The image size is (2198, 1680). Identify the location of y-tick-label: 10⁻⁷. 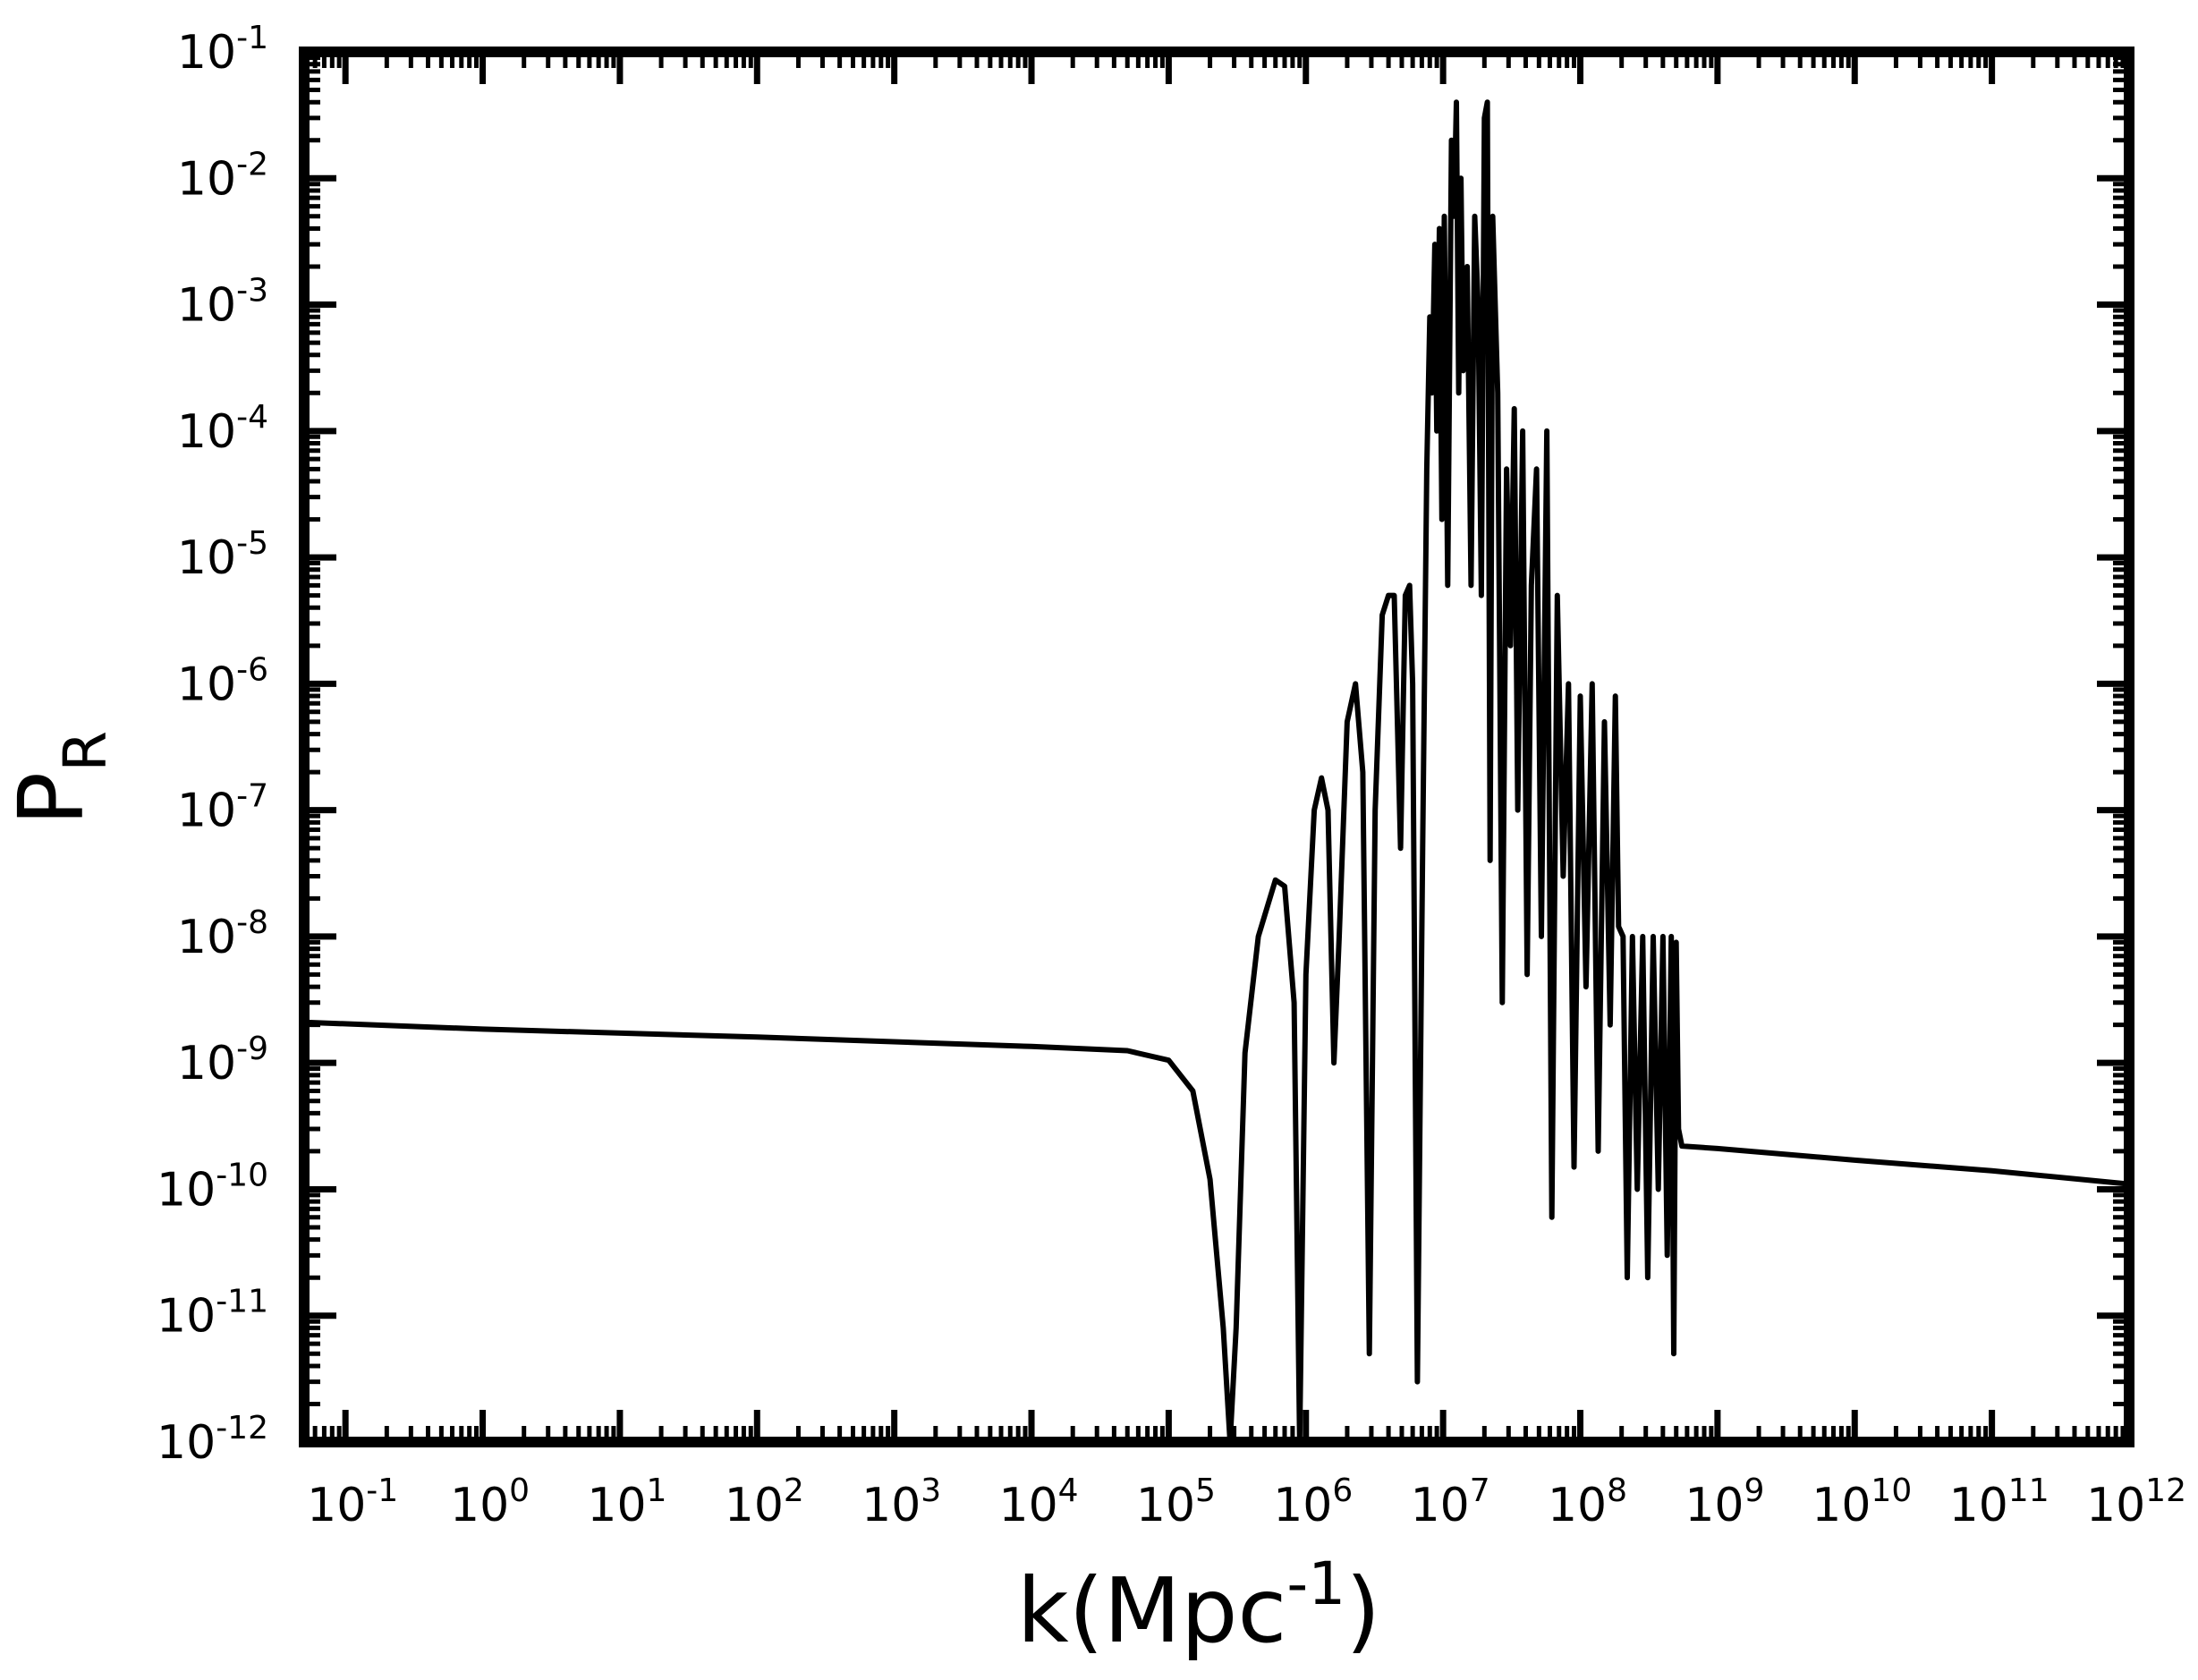
(223, 808).